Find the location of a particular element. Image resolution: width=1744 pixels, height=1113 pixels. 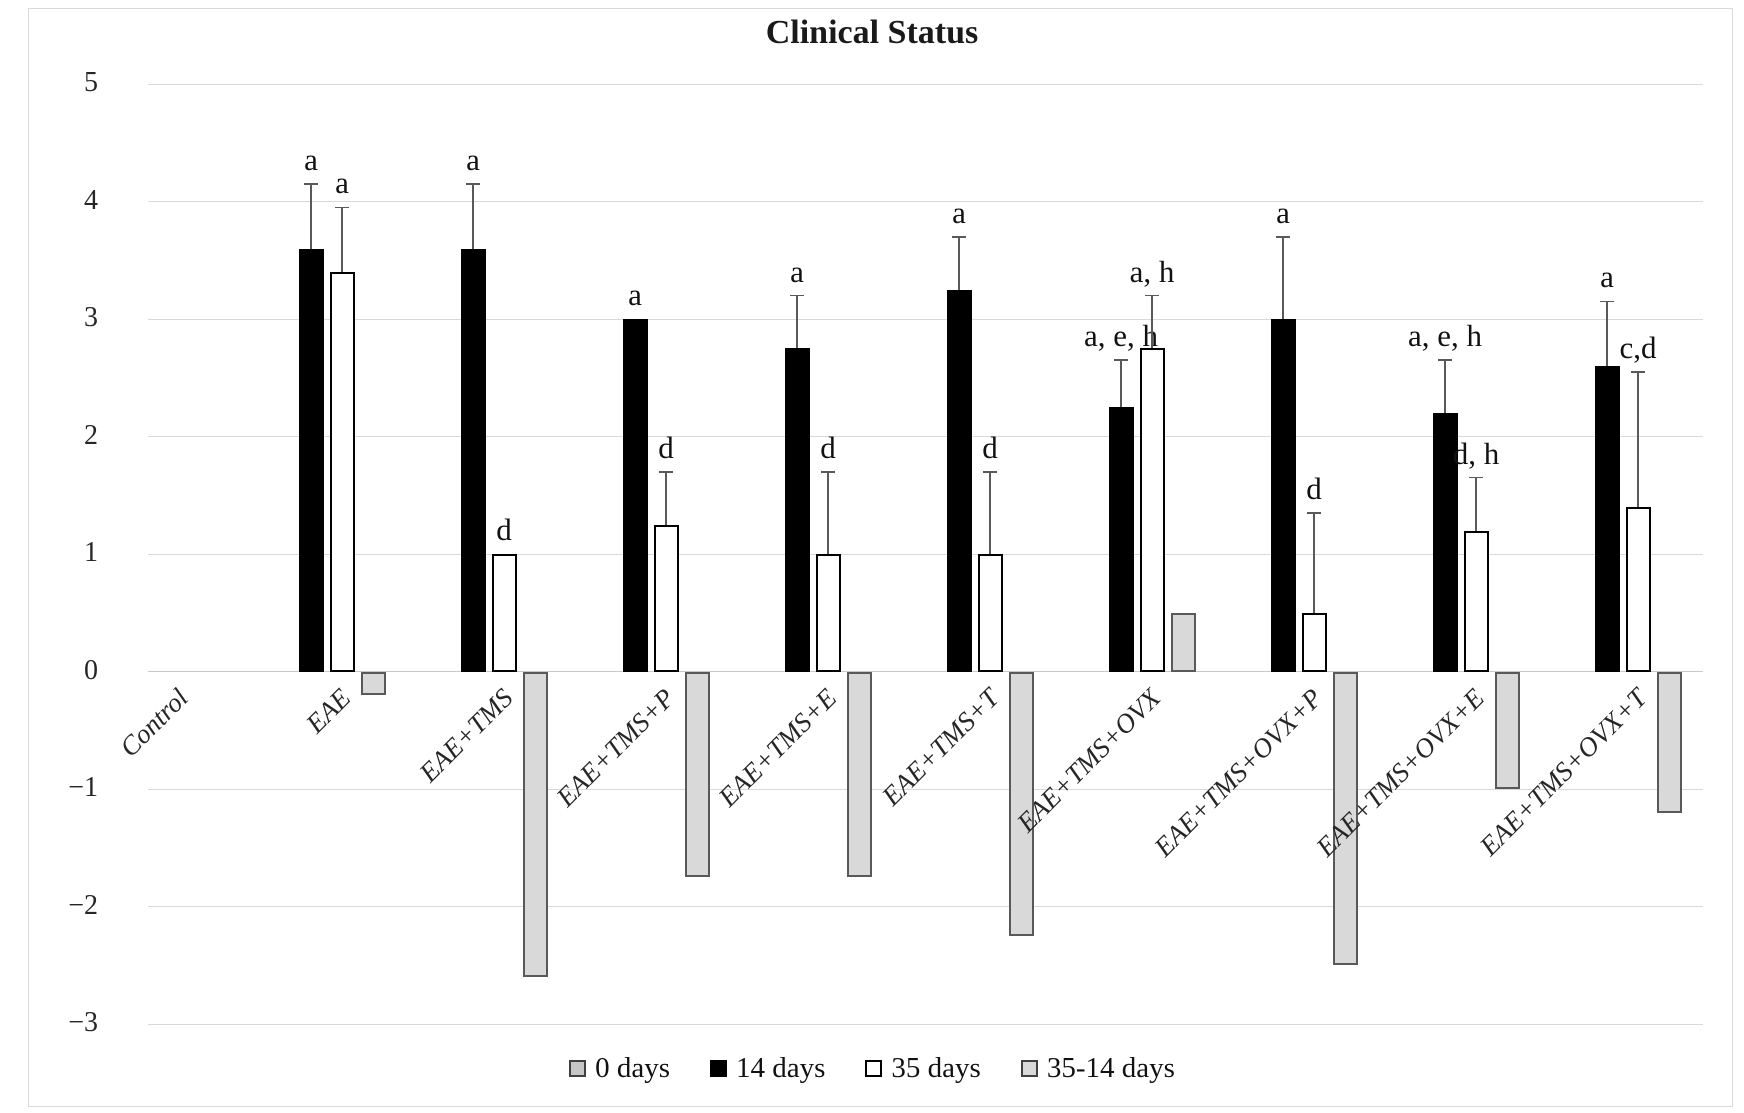

y-tick-label: −3 is located at coordinates (83, 1022).